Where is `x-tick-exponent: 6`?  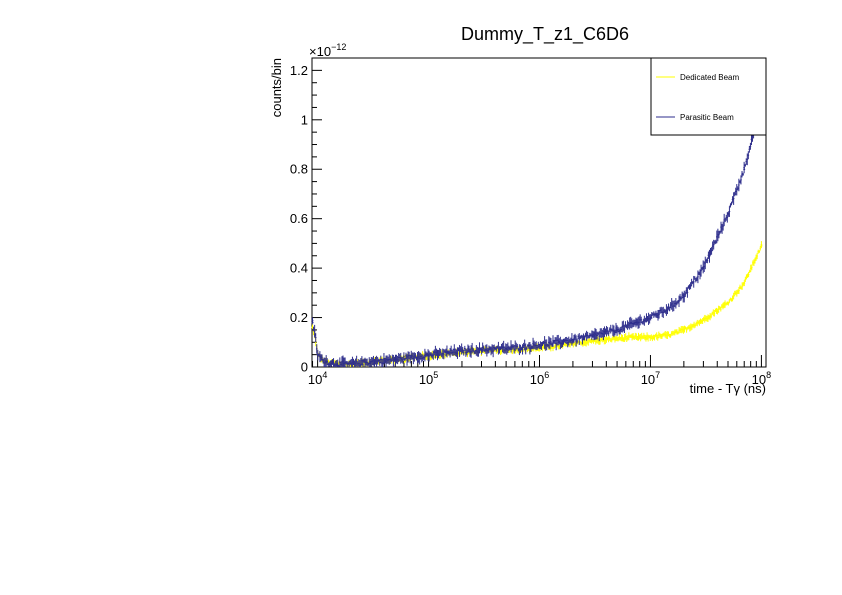 x-tick-exponent: 6 is located at coordinates (546, 375).